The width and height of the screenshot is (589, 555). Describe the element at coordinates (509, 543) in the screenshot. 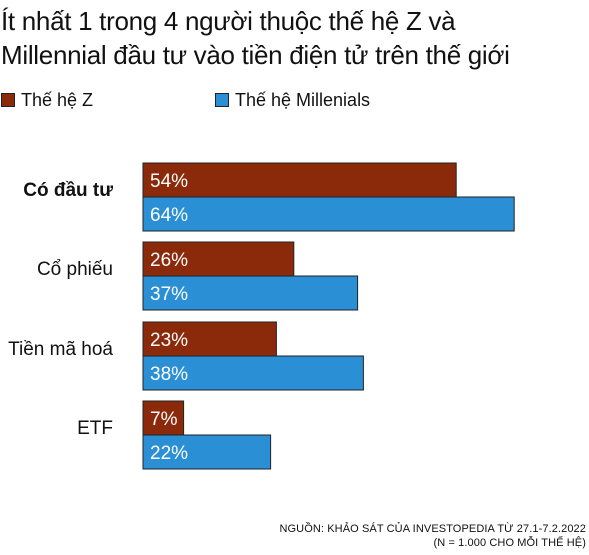

I see `source-line-2: (N = 1.000 CHO MỖI THẾ HỆ)` at that location.